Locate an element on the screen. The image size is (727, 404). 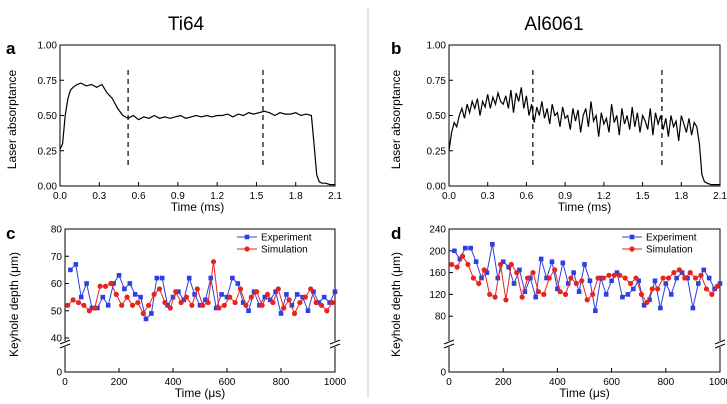
x-tick-label: 1.2 is located at coordinates (217, 196).